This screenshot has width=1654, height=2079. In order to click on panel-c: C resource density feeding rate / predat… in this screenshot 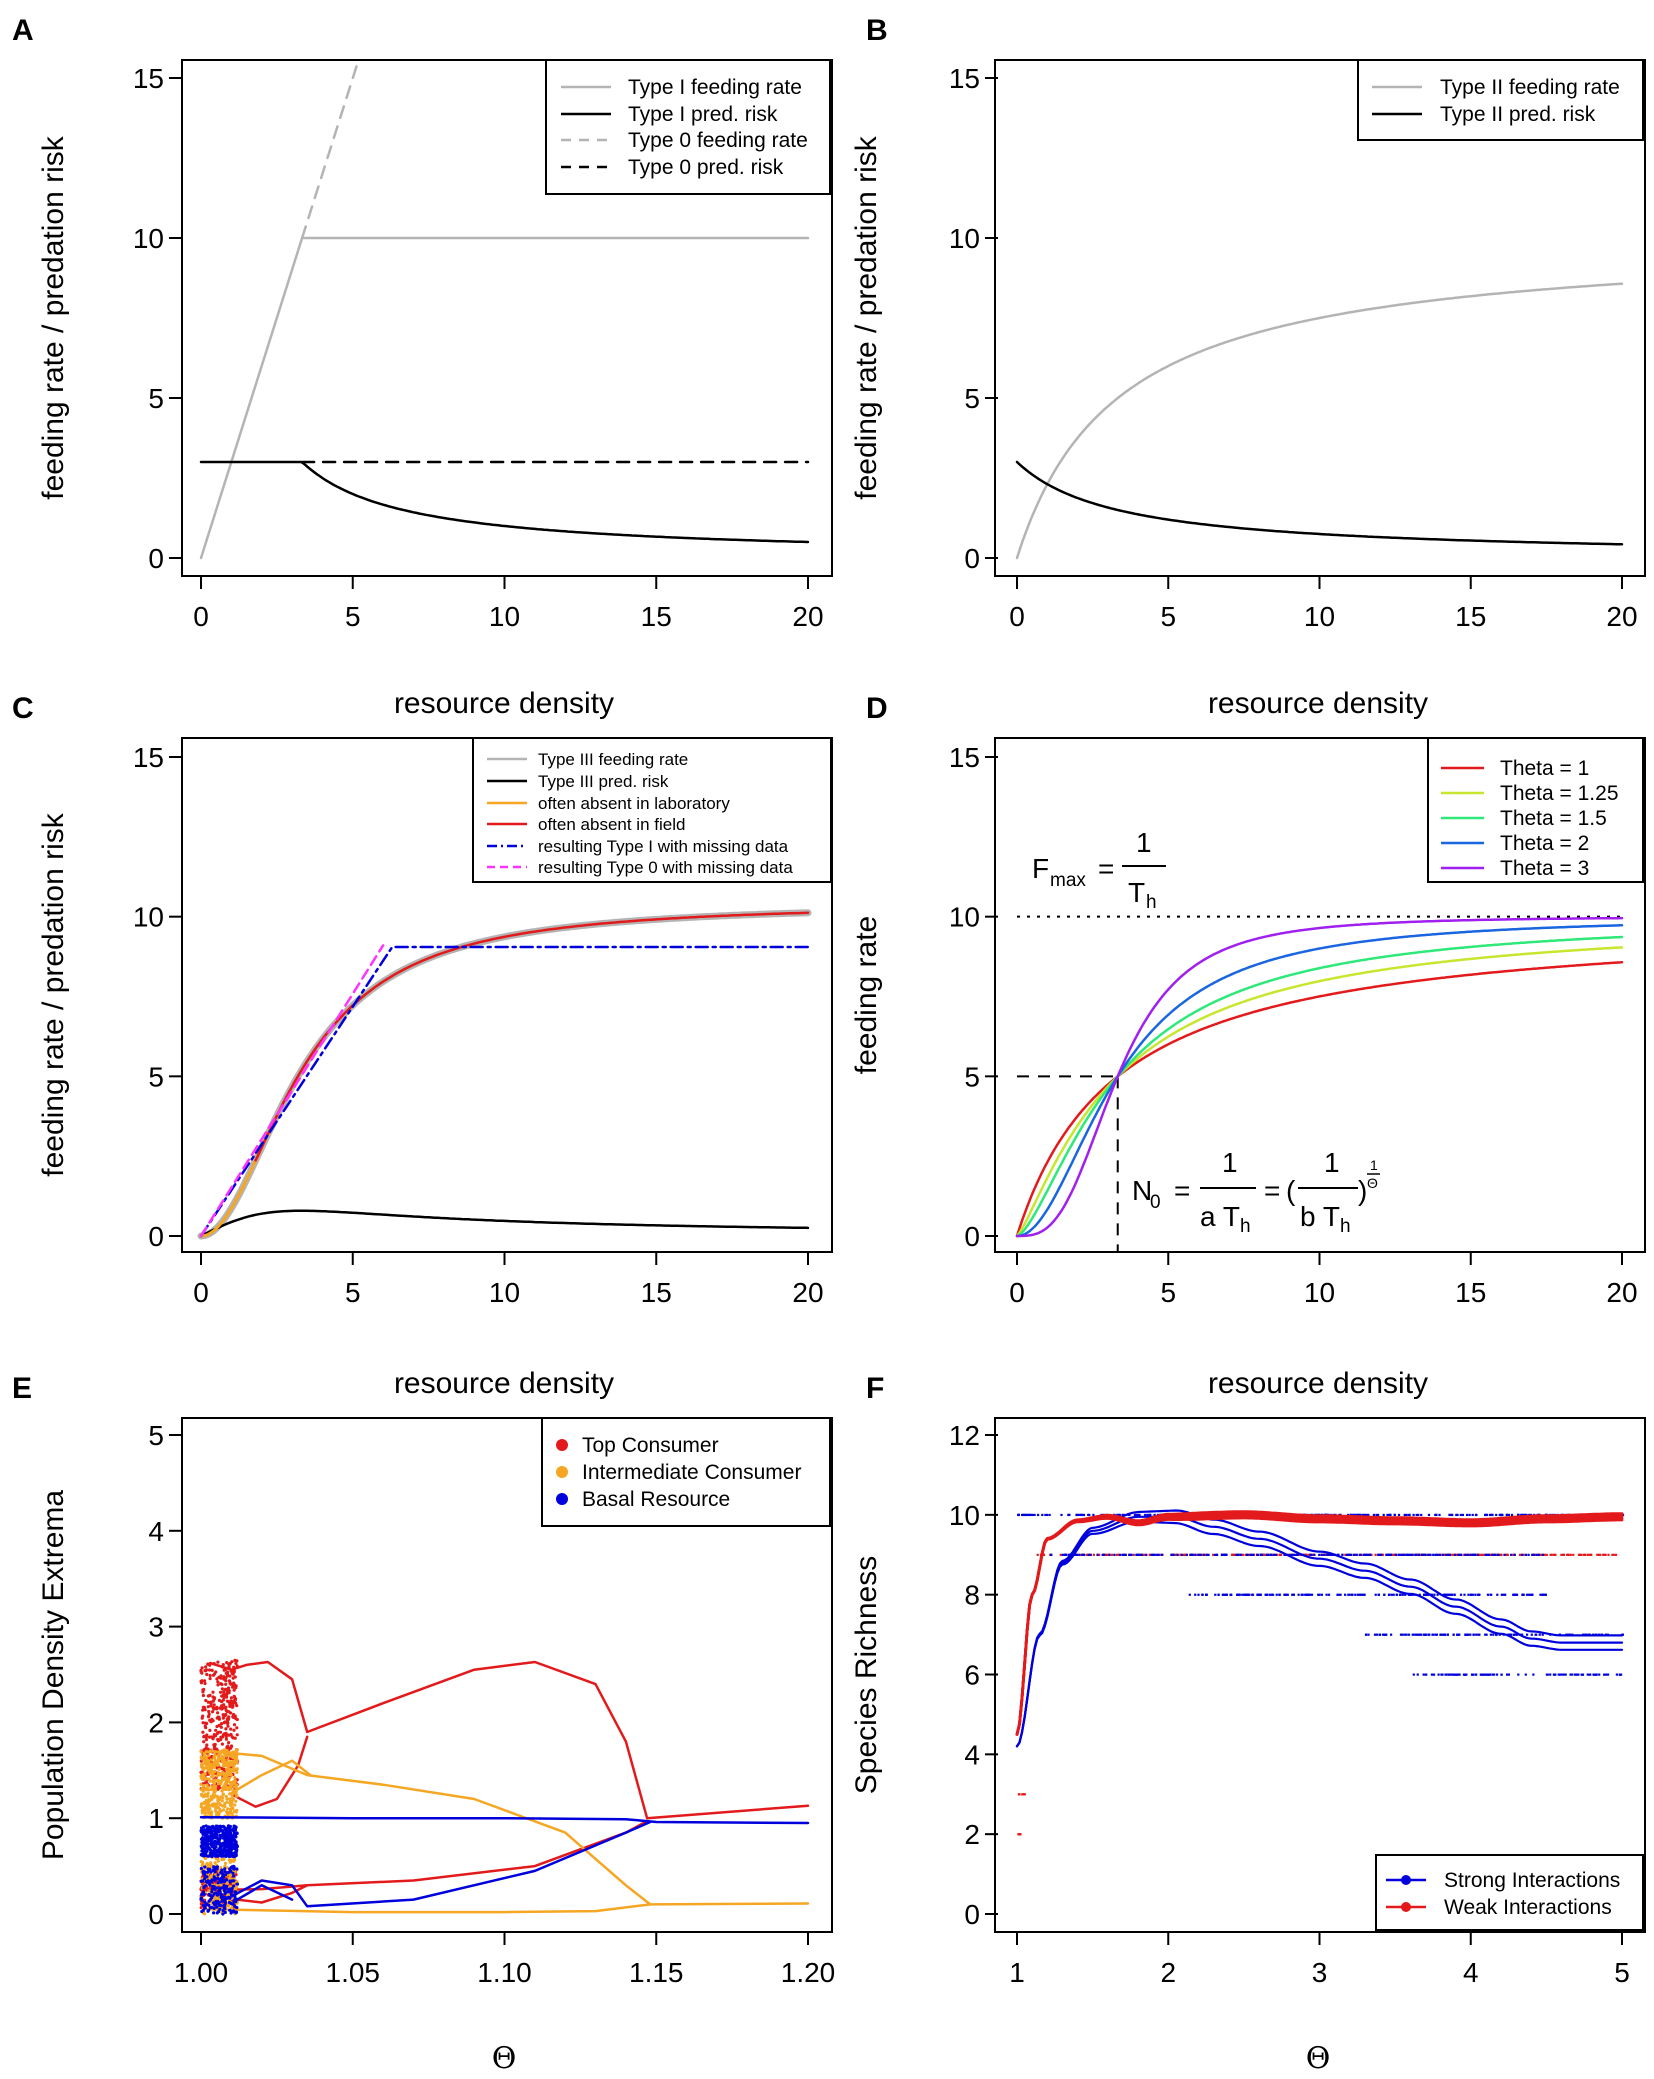, I will do `click(422, 997)`.